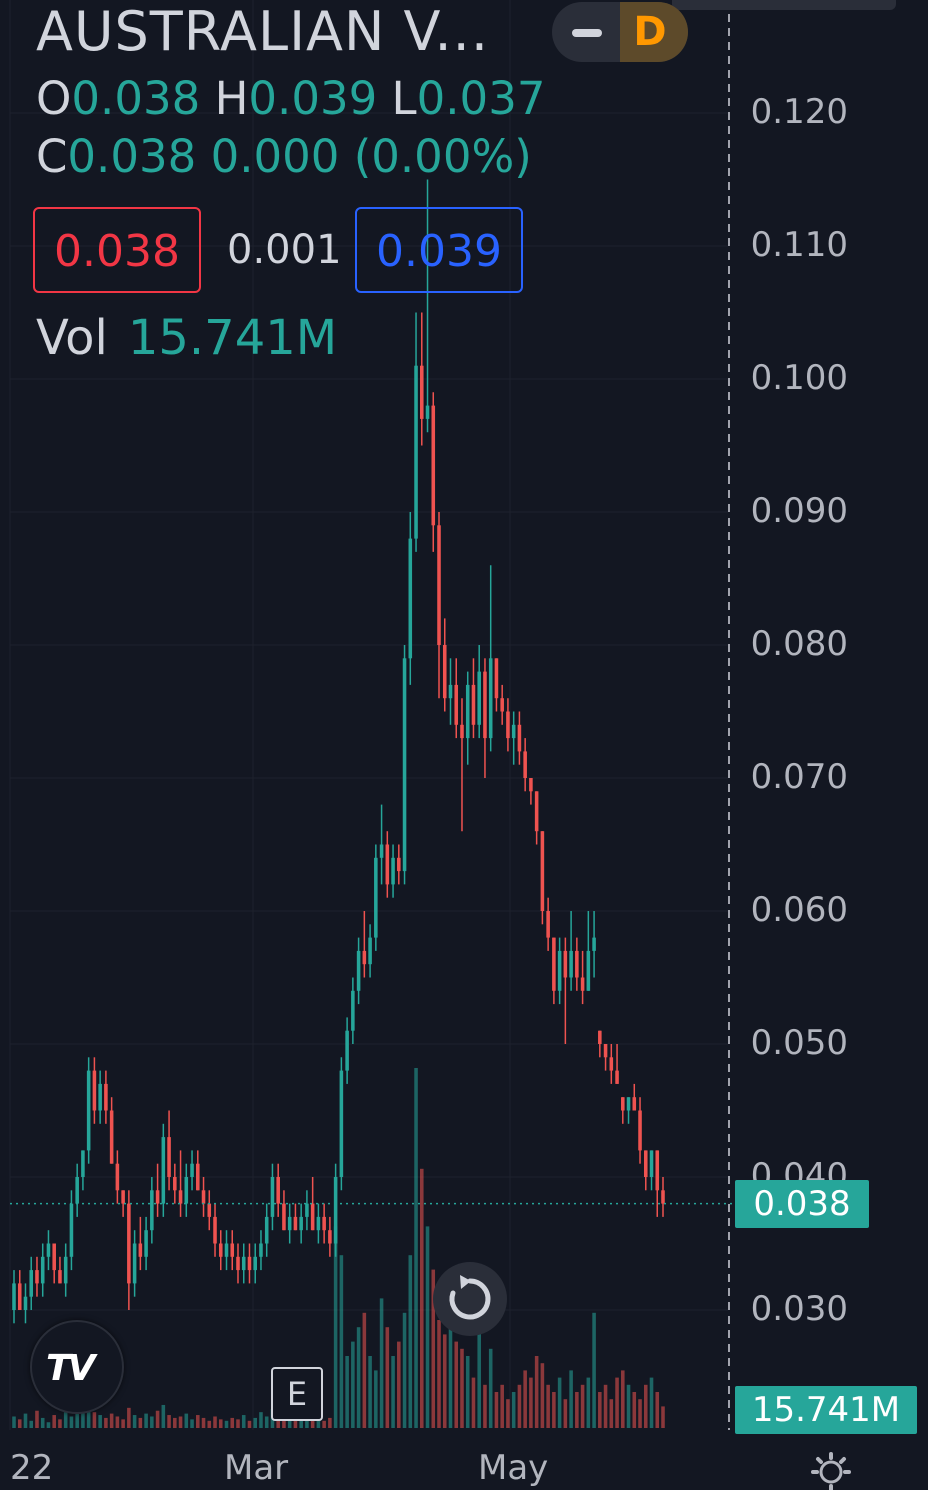 This screenshot has width=928, height=1490. What do you see at coordinates (132, 156) in the screenshot?
I see `close-value: 0.038` at bounding box center [132, 156].